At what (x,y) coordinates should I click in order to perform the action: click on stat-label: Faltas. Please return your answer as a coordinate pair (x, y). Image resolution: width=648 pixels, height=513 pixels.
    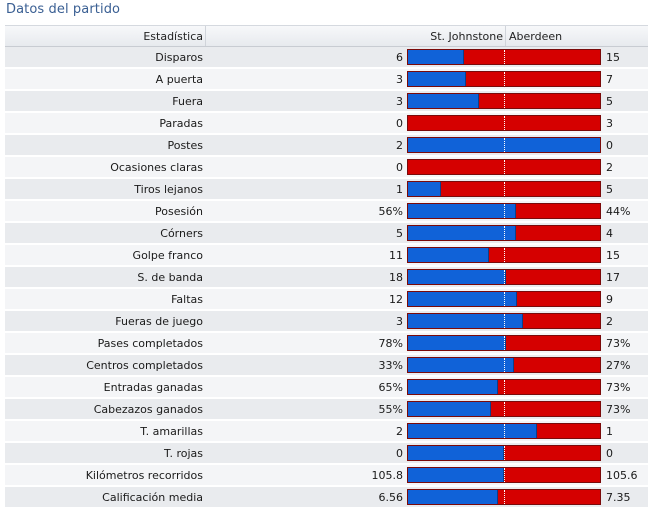
    Looking at the image, I should click on (187, 299).